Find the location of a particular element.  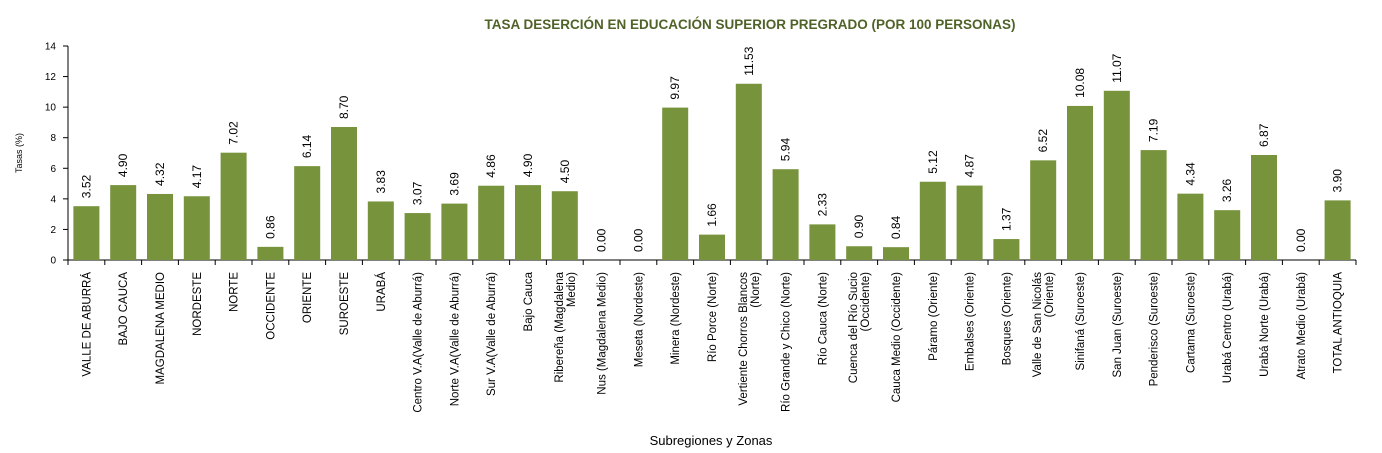

data-label: 3.69 is located at coordinates (454, 184).